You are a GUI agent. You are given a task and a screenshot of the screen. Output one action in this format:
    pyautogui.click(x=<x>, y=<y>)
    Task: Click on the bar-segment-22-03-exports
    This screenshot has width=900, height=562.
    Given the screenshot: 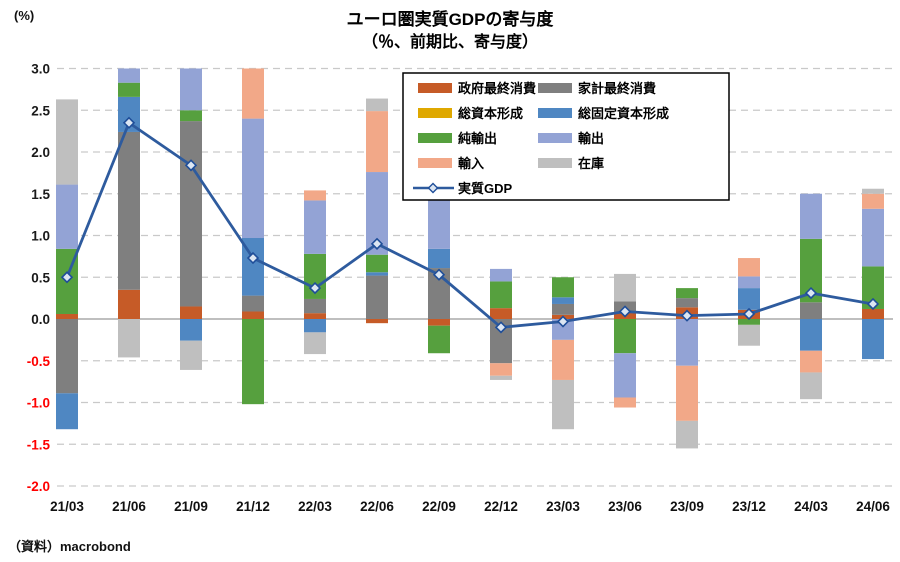 What is the action you would take?
    pyautogui.click(x=315, y=227)
    